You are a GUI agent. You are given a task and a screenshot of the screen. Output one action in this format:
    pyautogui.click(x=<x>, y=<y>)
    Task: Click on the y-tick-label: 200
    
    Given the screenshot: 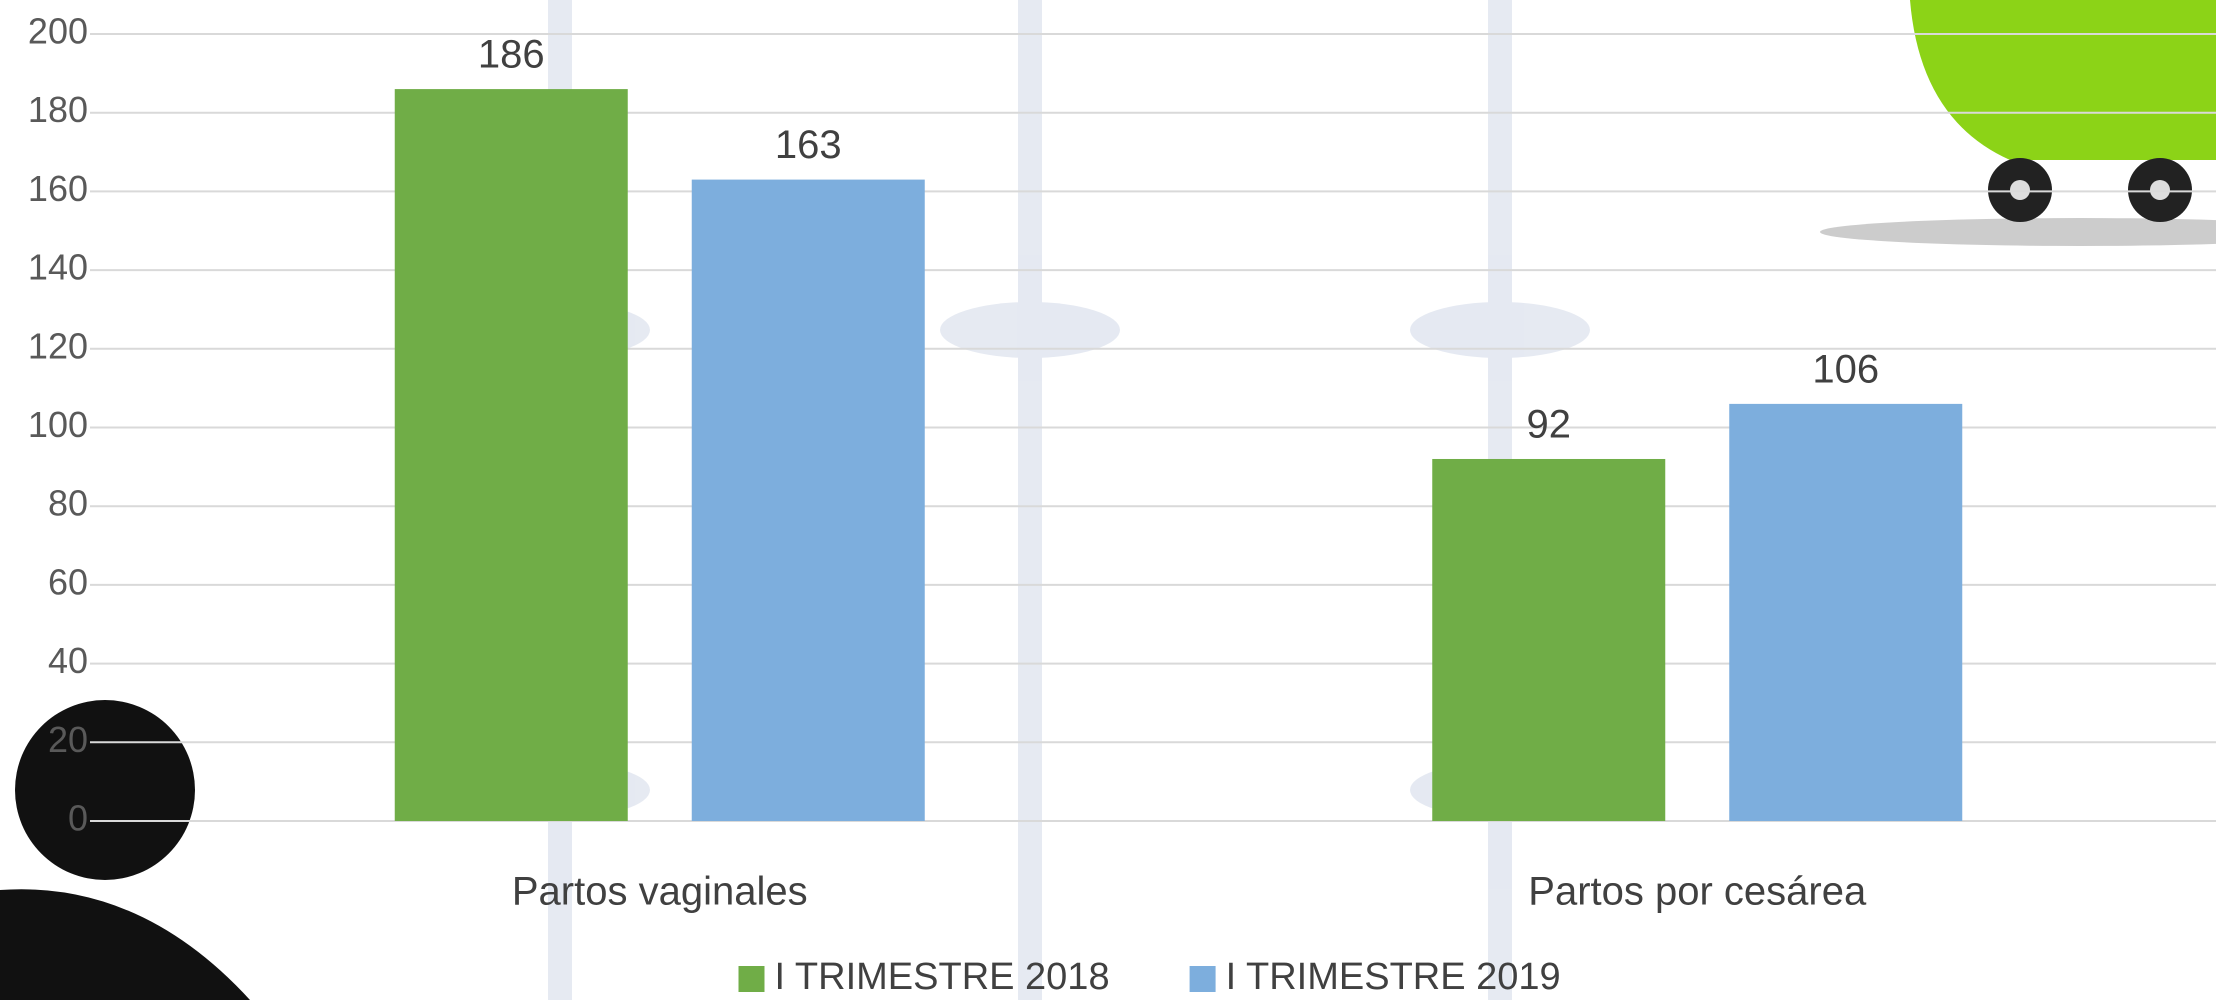 What is the action you would take?
    pyautogui.click(x=58, y=31)
    